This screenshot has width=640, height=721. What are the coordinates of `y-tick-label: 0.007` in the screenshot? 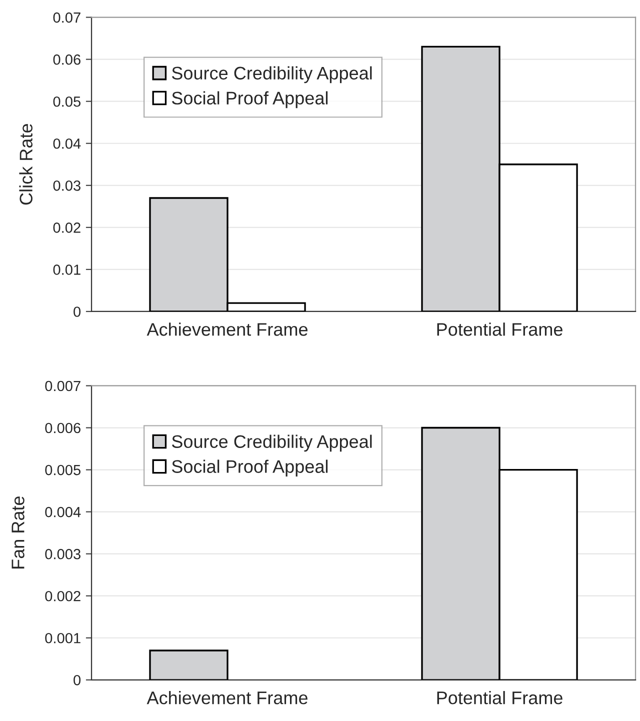 It's located at (62, 386).